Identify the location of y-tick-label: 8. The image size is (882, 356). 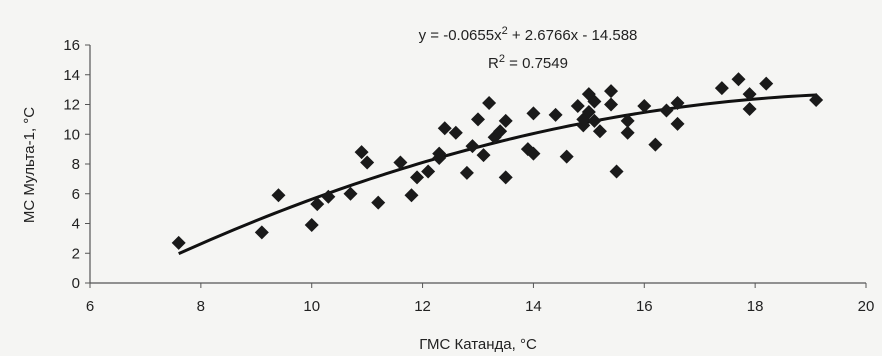
(76, 164).